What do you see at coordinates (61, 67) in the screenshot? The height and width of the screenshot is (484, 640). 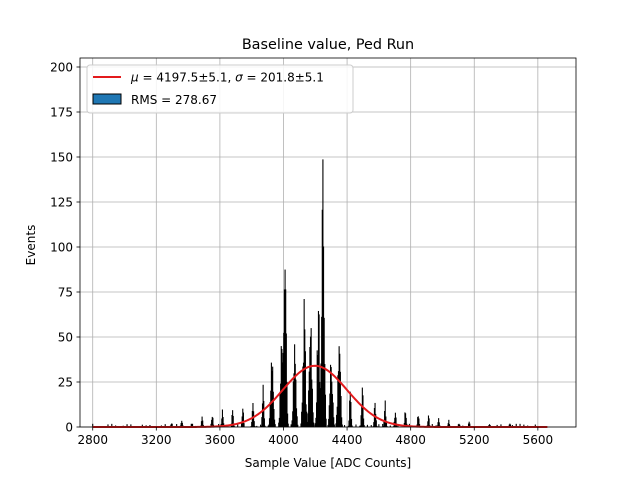 I see `y-tick-label: 200` at bounding box center [61, 67].